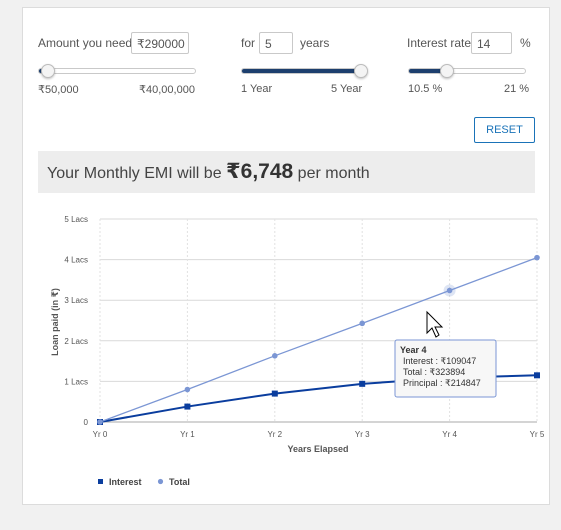 The width and height of the screenshot is (561, 530). I want to click on y-tick-label: 5 Lacs, so click(76, 219).